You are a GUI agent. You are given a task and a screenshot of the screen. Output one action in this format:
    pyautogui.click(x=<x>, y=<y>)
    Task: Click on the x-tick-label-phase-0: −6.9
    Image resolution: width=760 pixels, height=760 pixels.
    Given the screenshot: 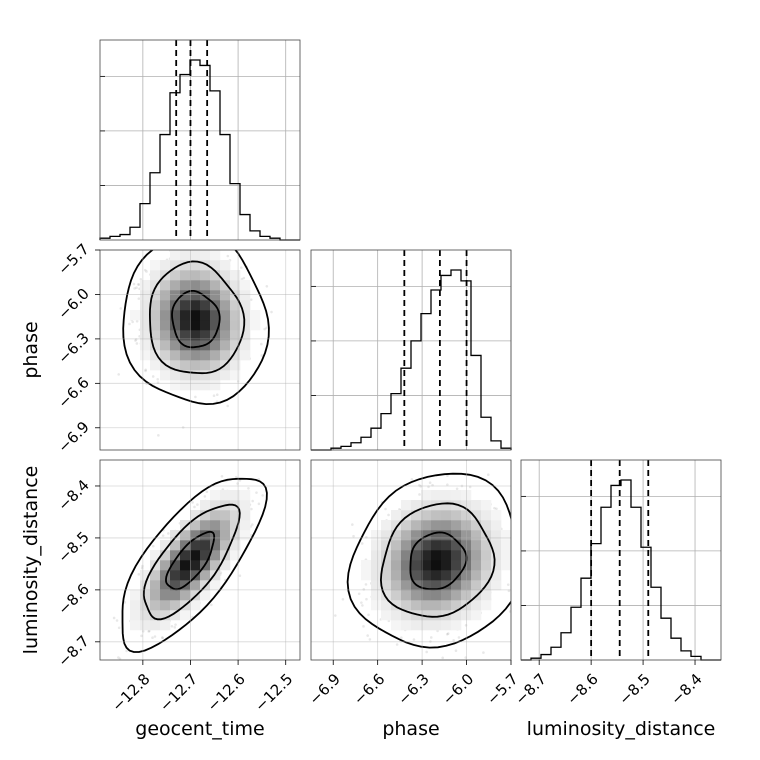 What is the action you would take?
    pyautogui.click(x=324, y=689)
    